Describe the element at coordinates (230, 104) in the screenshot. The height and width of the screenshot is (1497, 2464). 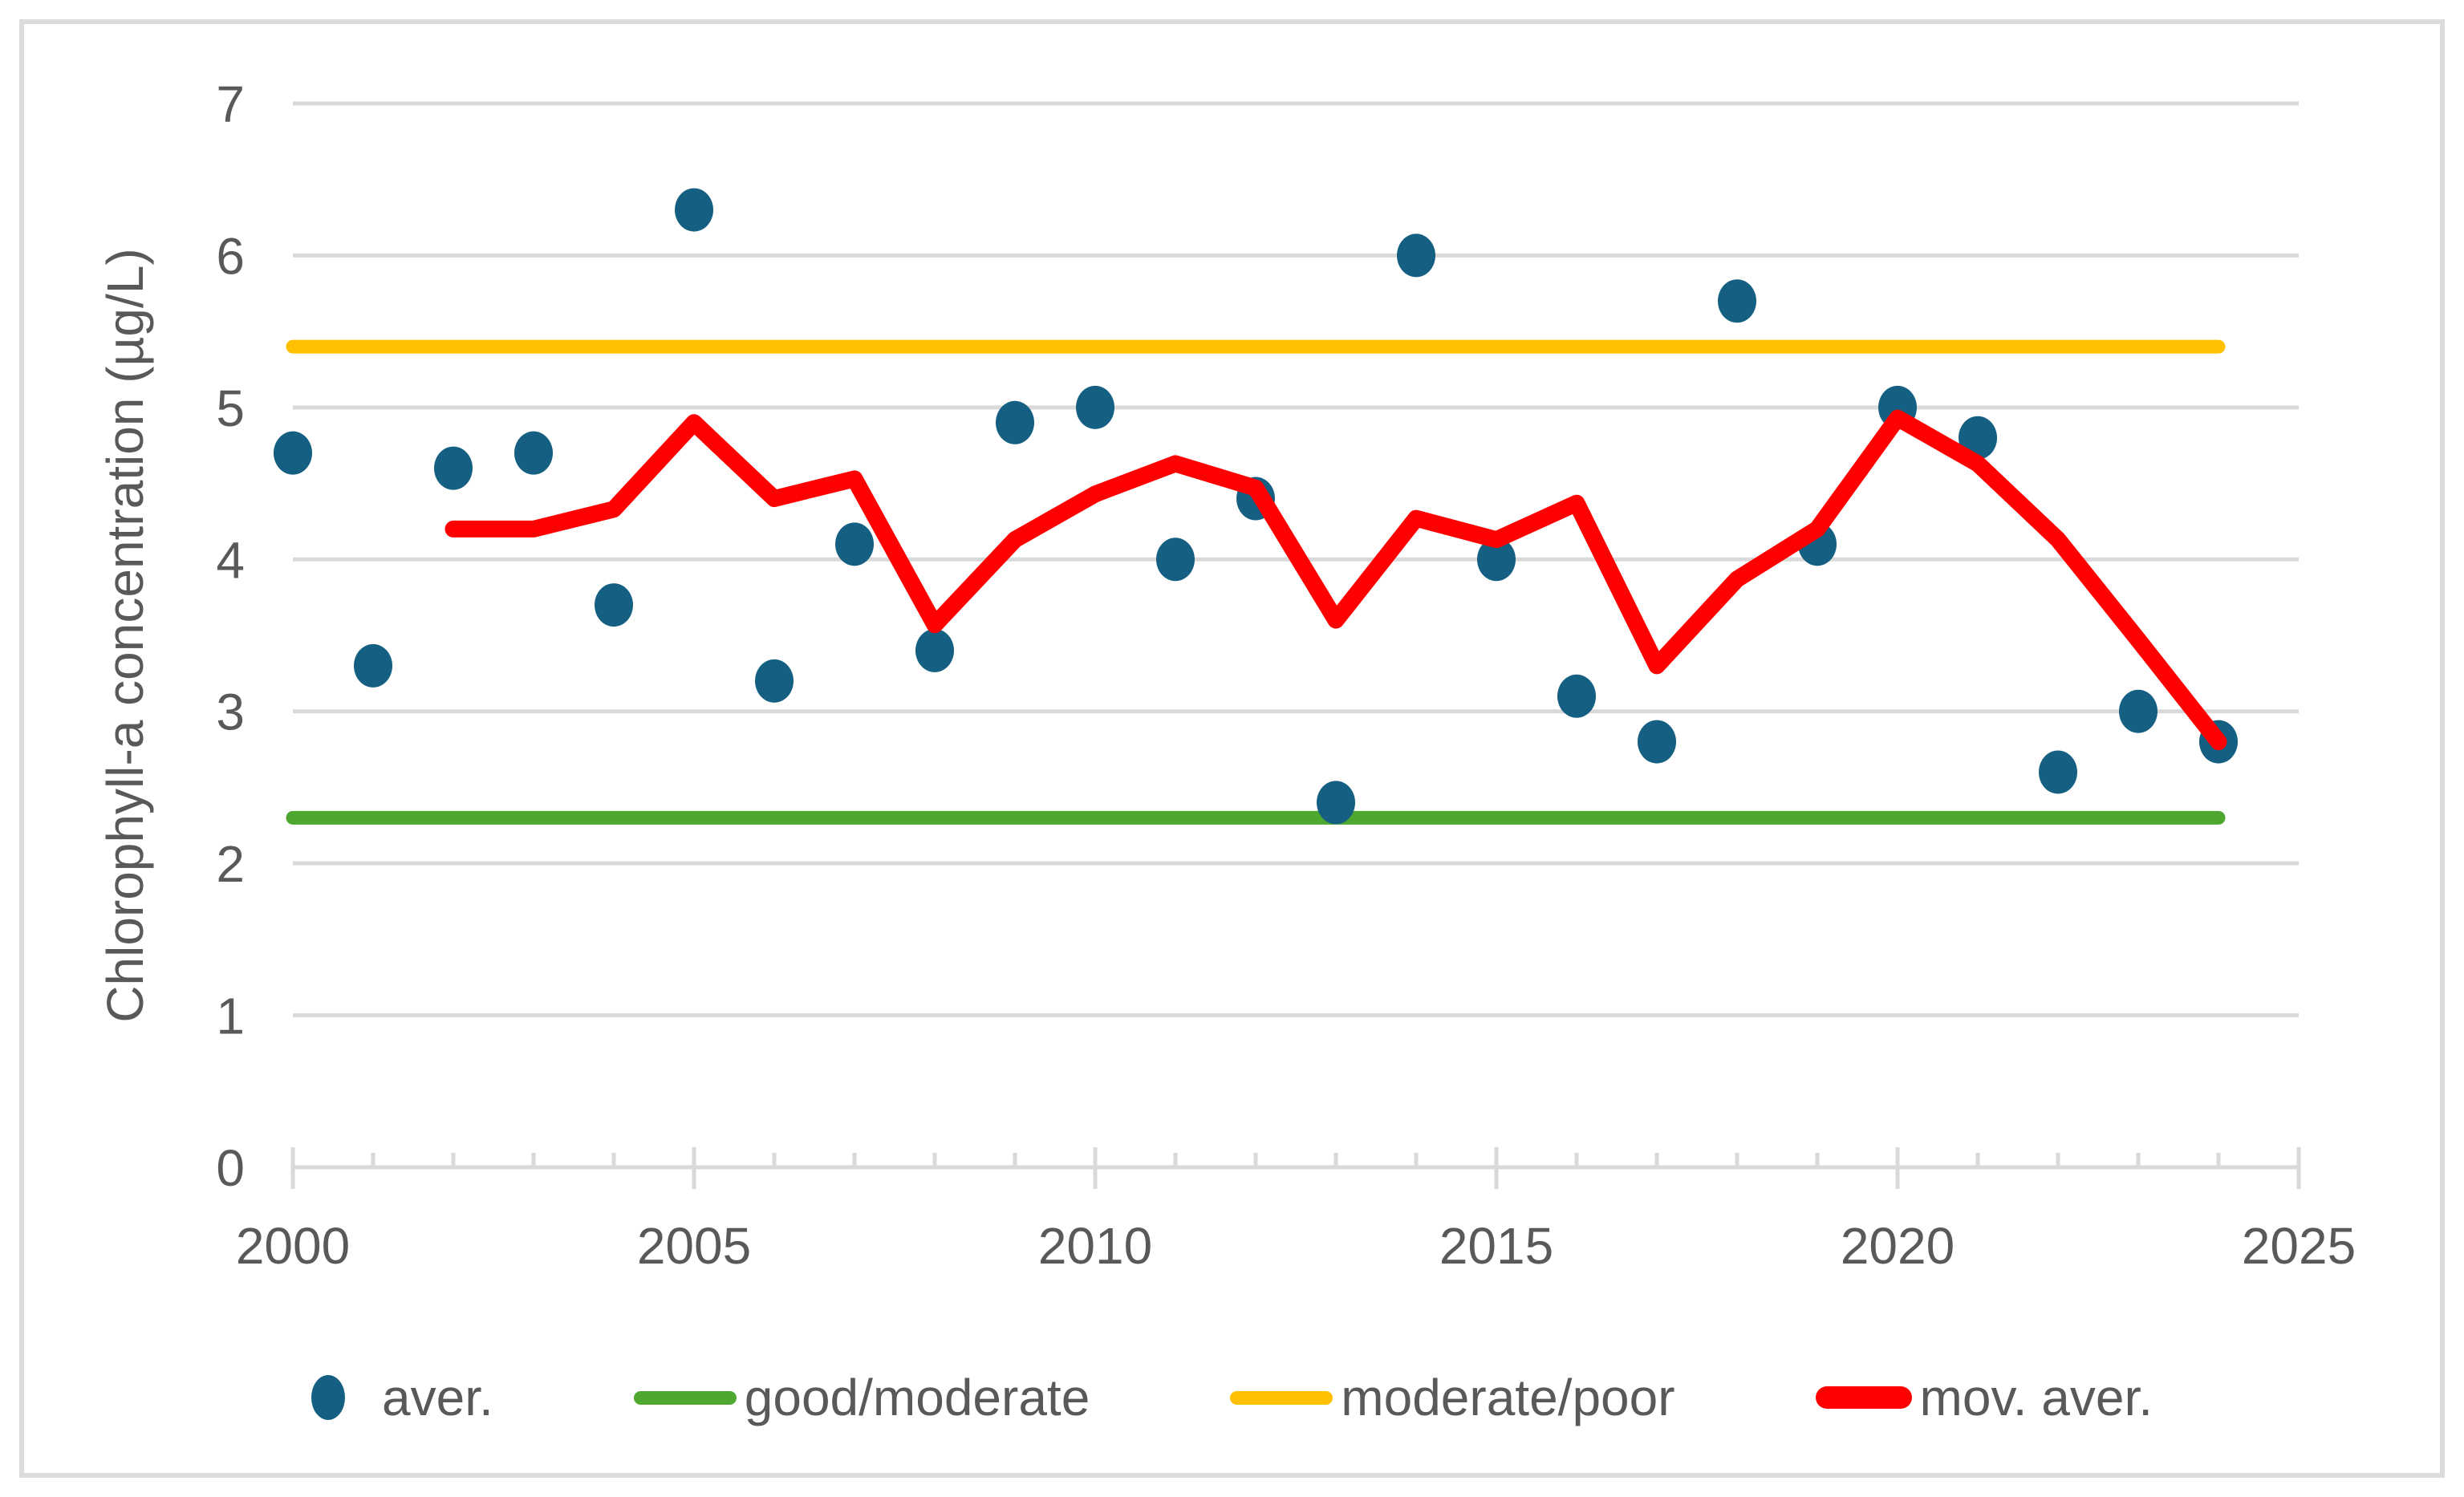
I see `y-tick-label: 7` at that location.